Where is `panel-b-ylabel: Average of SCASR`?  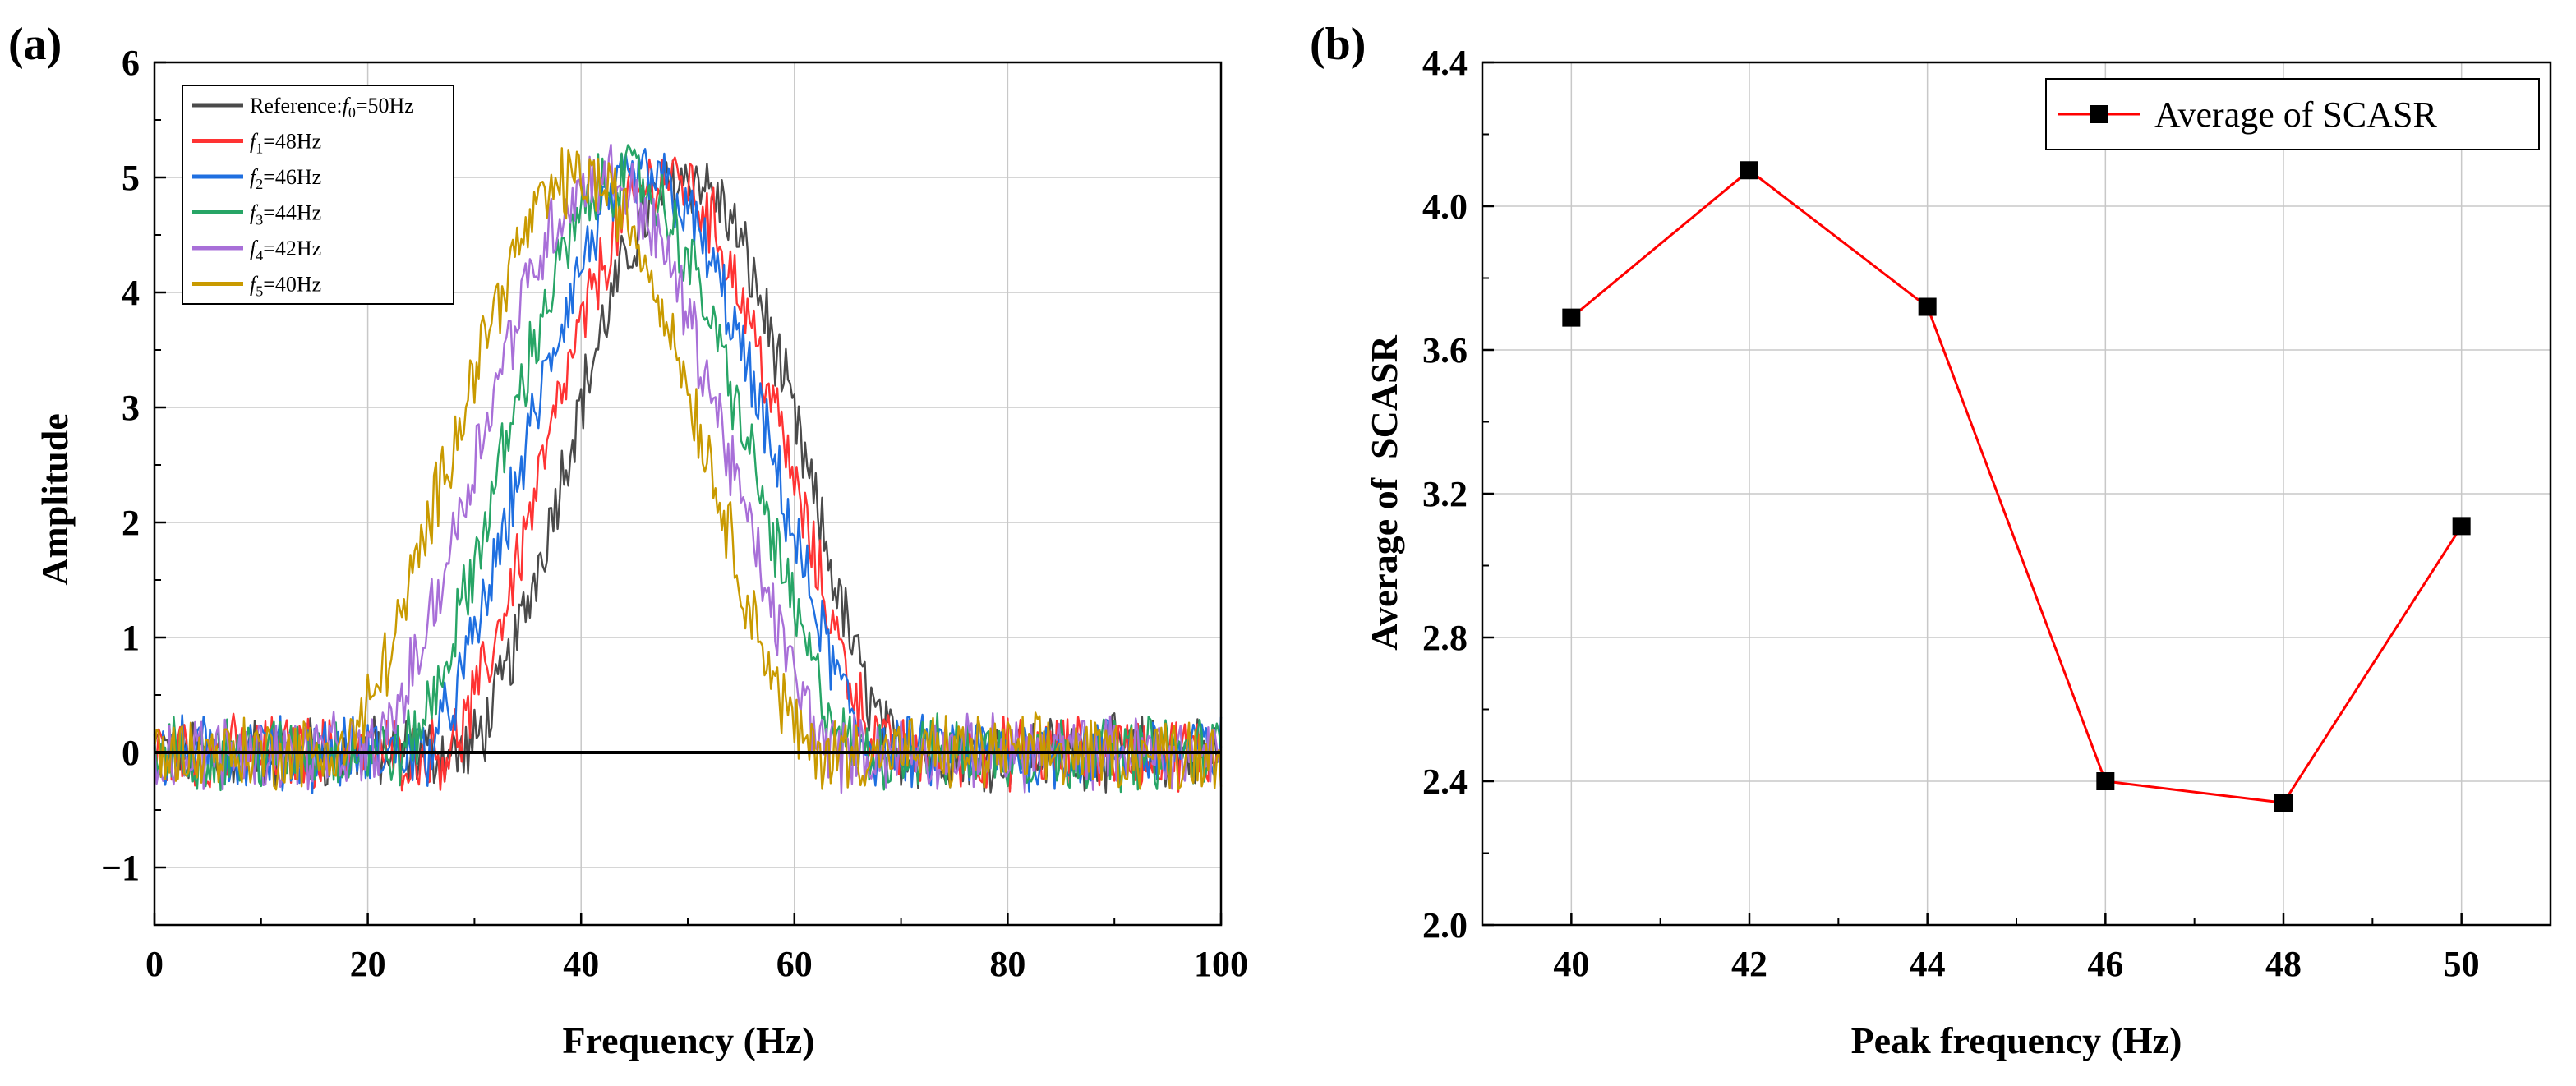
panel-b-ylabel: Average of SCASR is located at coordinates (1384, 492).